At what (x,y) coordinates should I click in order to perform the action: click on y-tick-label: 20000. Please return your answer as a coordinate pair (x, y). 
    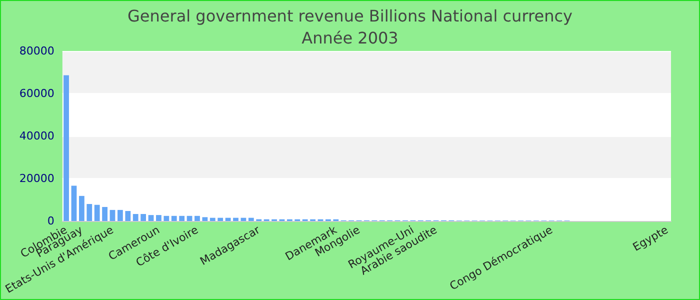
    Looking at the image, I should click on (36, 178).